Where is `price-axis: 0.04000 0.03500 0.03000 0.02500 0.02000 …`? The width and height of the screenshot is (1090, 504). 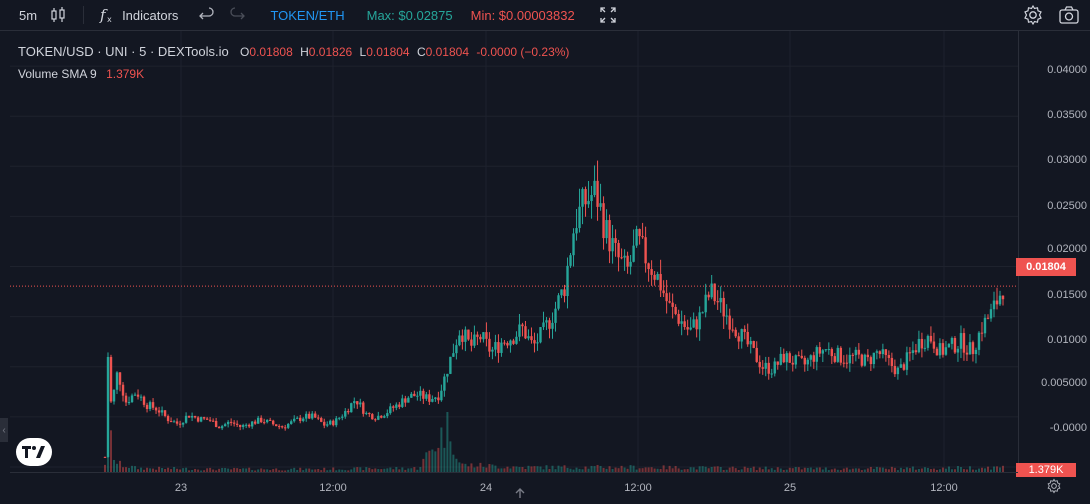 price-axis: 0.04000 0.03500 0.03000 0.02500 0.02000 … is located at coordinates (1054, 251).